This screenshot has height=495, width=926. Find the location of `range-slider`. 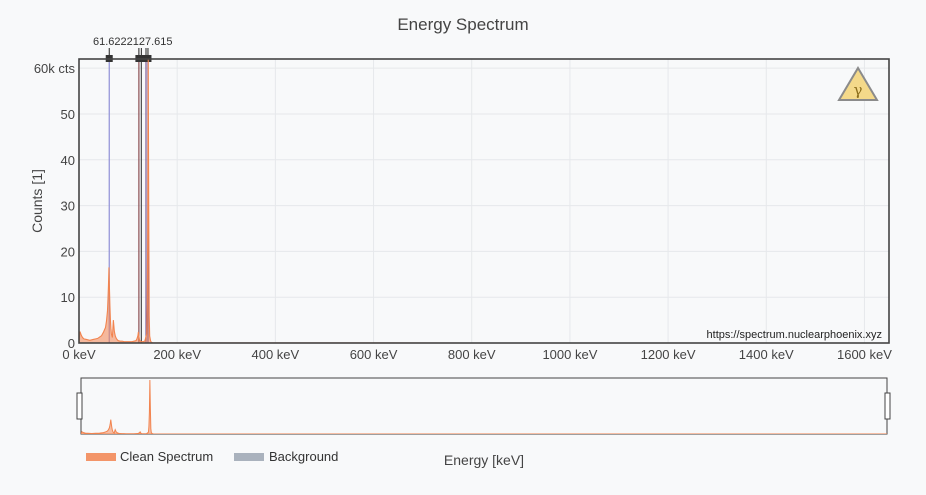

range-slider is located at coordinates (483, 406).